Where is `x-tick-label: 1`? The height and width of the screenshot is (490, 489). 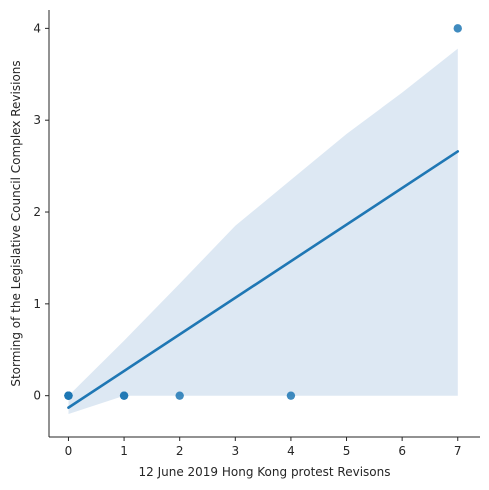
x-tick-label: 1 is located at coordinates (124, 451).